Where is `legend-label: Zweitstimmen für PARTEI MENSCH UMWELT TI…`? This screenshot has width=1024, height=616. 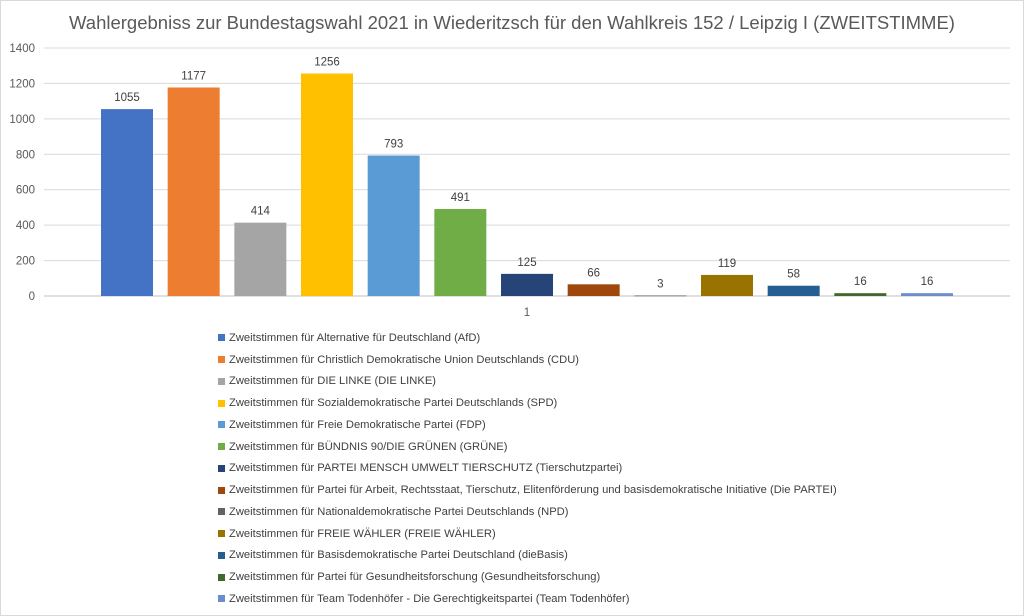 legend-label: Zweitstimmen für PARTEI MENSCH UMWELT TI… is located at coordinates (426, 468).